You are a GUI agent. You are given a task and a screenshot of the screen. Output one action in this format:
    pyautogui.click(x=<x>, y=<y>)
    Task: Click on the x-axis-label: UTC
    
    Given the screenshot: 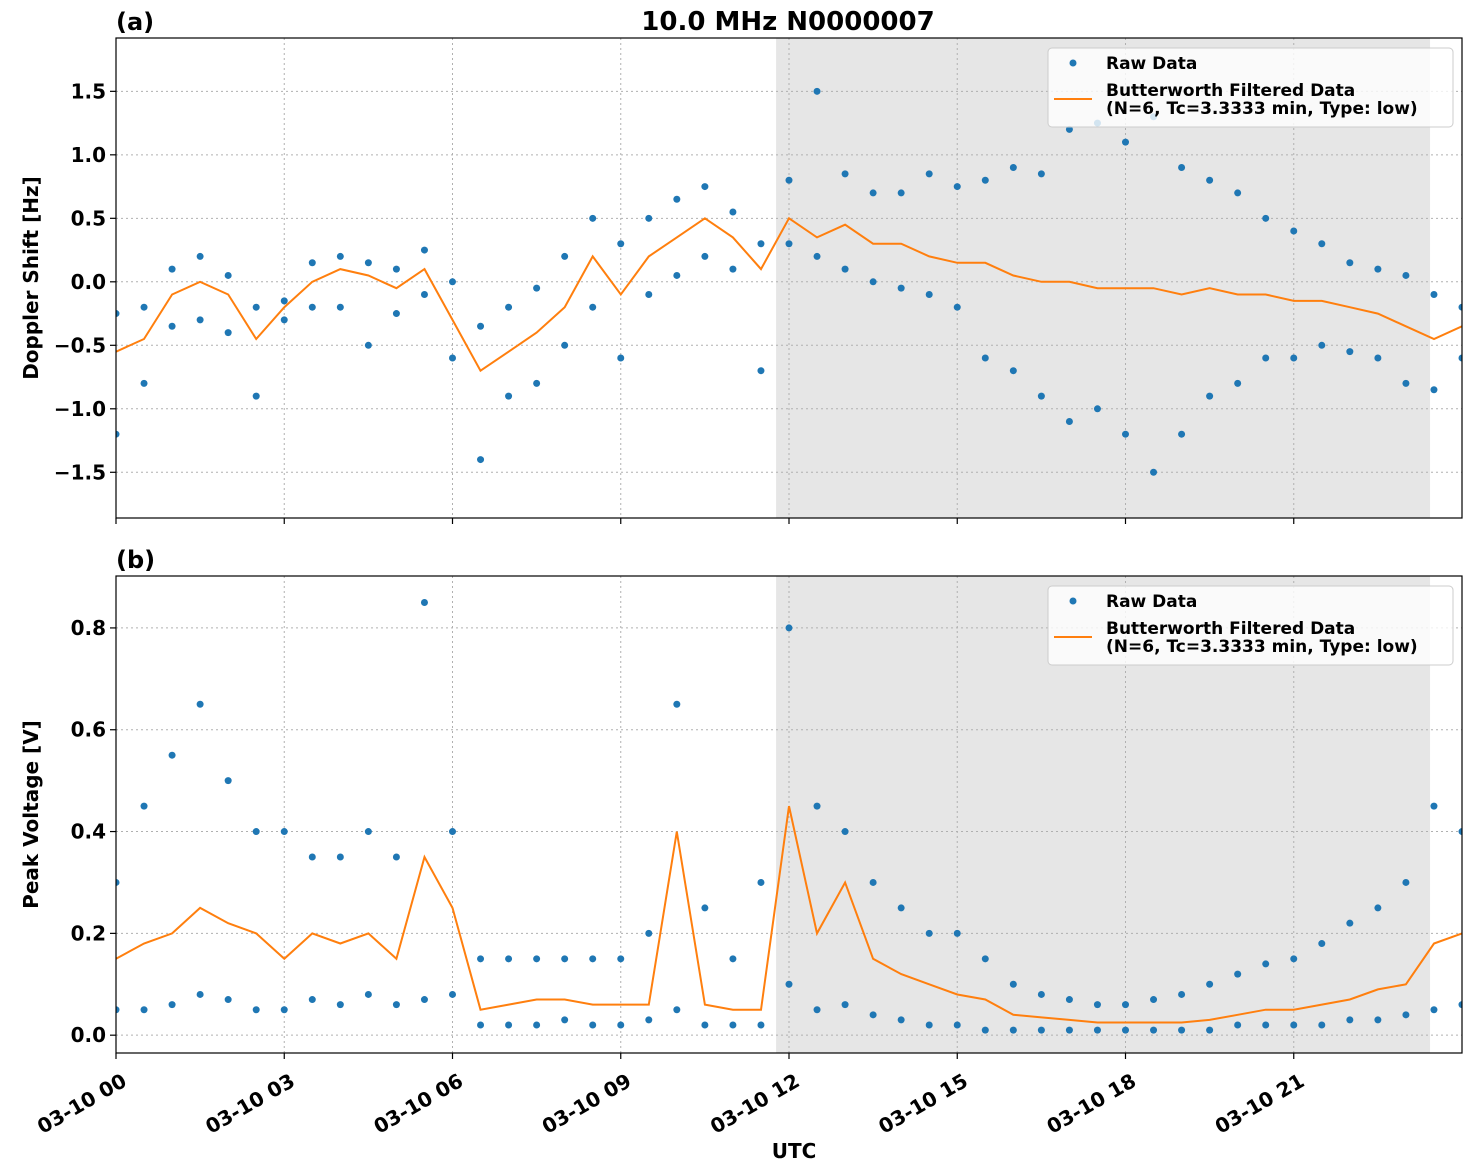 What is the action you would take?
    pyautogui.click(x=794, y=1151)
    